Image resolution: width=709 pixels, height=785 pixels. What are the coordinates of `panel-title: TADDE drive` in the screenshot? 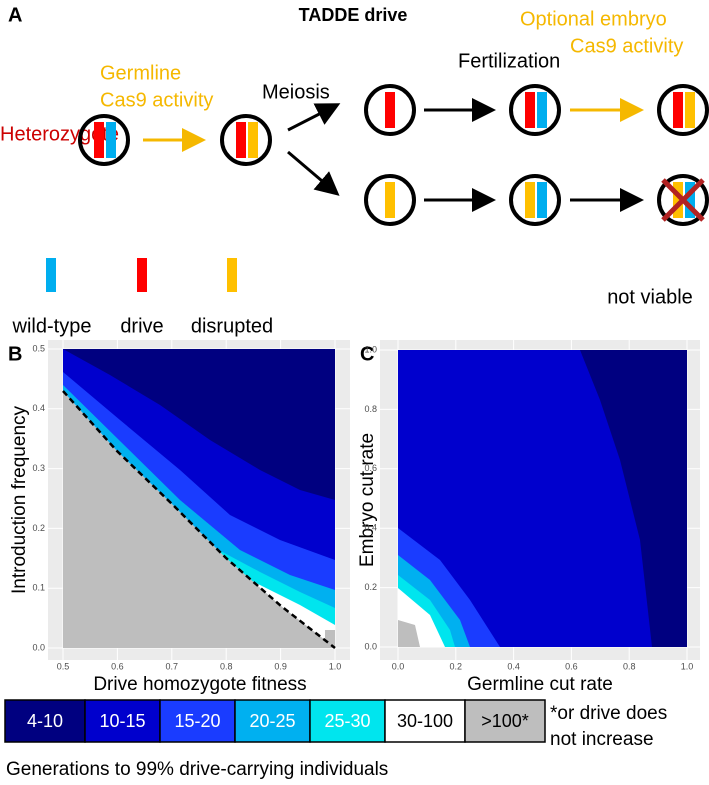 It's located at (353, 15).